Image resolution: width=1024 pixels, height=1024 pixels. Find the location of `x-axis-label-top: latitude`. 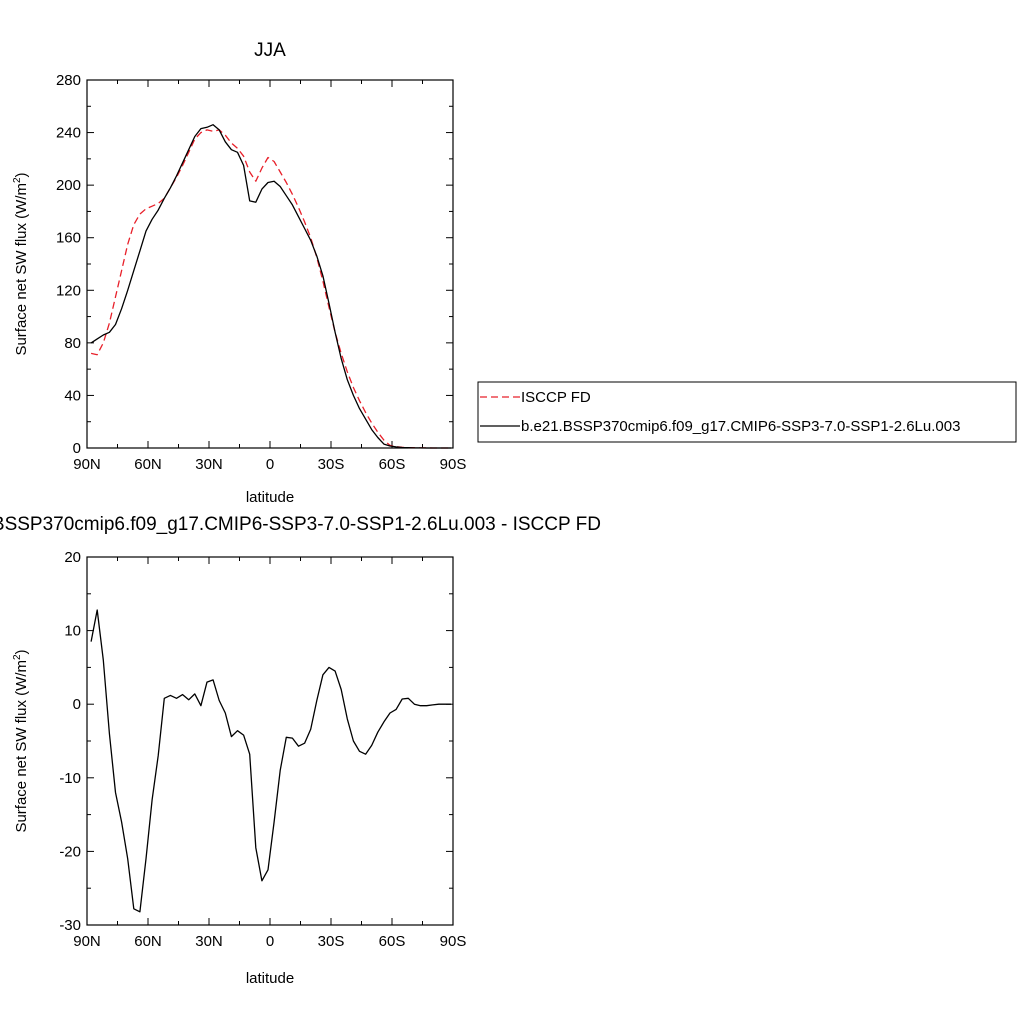

x-axis-label-top: latitude is located at coordinates (270, 497).